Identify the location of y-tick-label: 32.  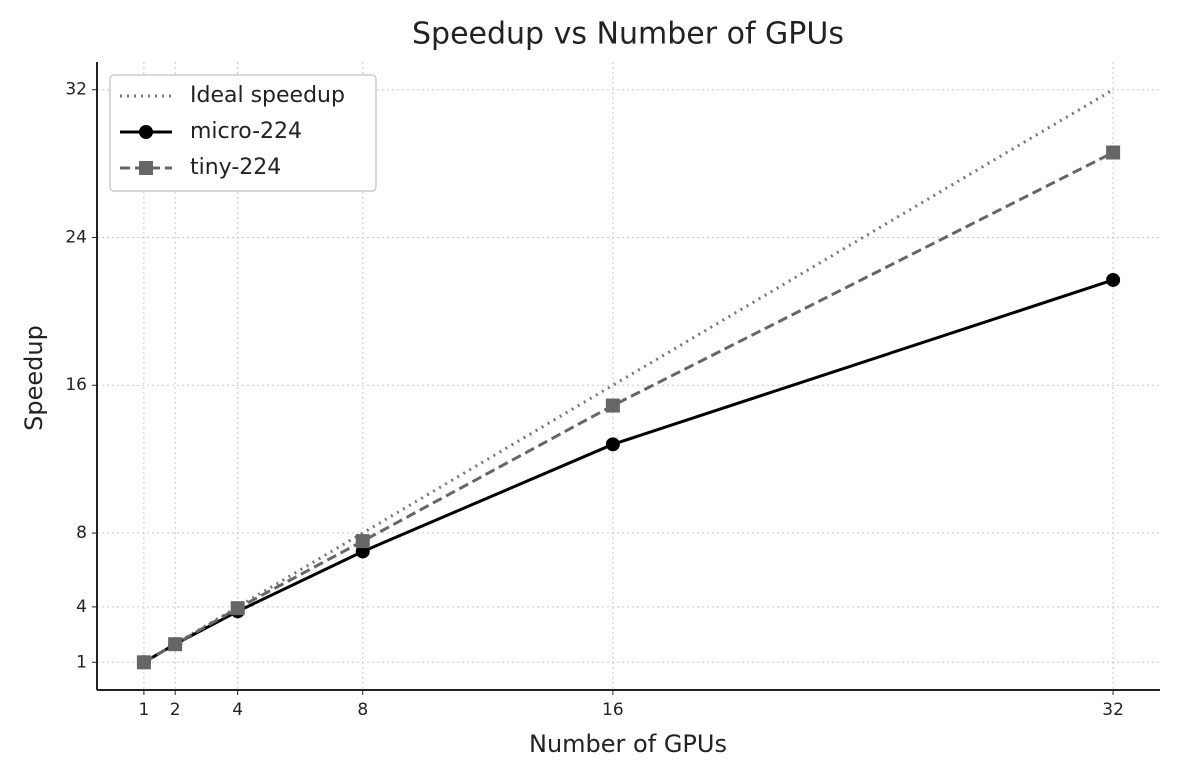
(76, 90).